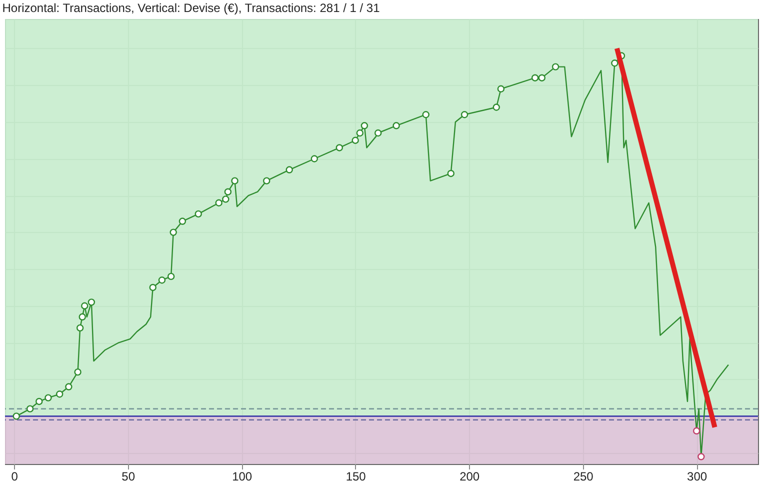 The width and height of the screenshot is (761, 484). Describe the element at coordinates (583, 477) in the screenshot. I see `x-tick-label: 250` at that location.